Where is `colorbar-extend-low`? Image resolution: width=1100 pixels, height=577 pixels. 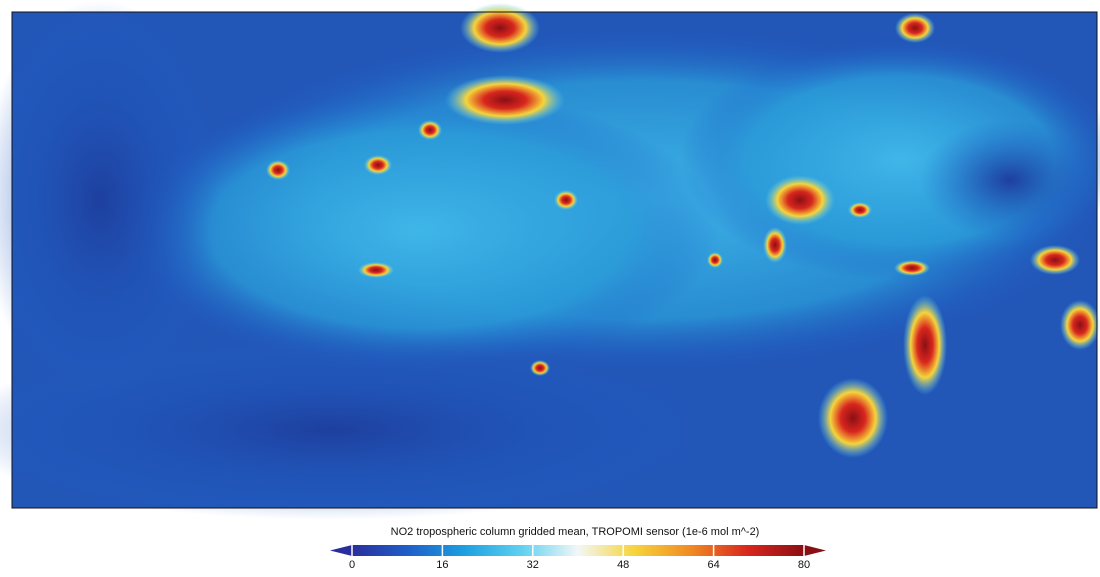 colorbar-extend-low is located at coordinates (341, 550).